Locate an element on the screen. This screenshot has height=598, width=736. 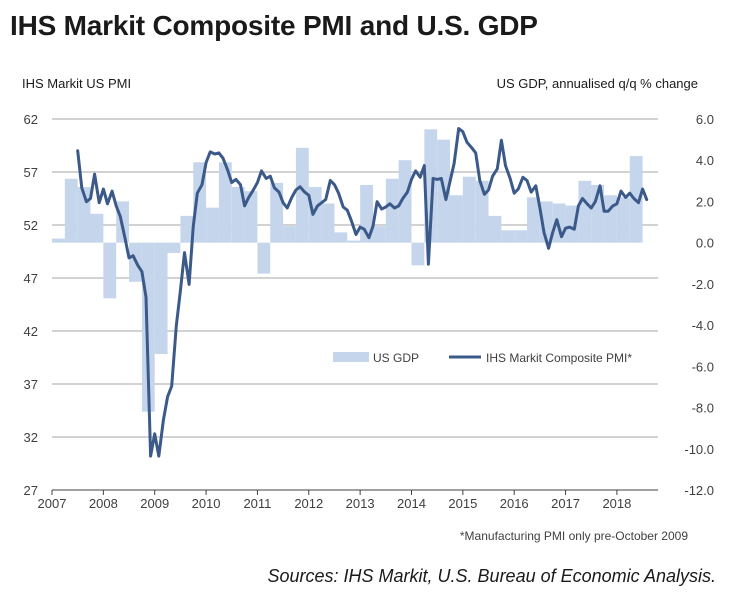
right-tick-label: -8.0 is located at coordinates (703, 408).